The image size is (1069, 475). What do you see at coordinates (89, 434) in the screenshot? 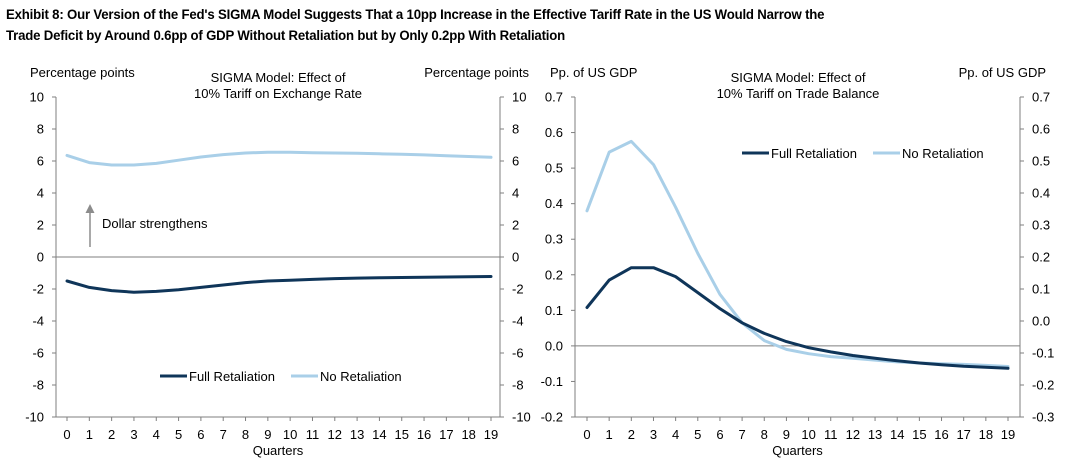
I see `chart1-x-tick-label: 1` at bounding box center [89, 434].